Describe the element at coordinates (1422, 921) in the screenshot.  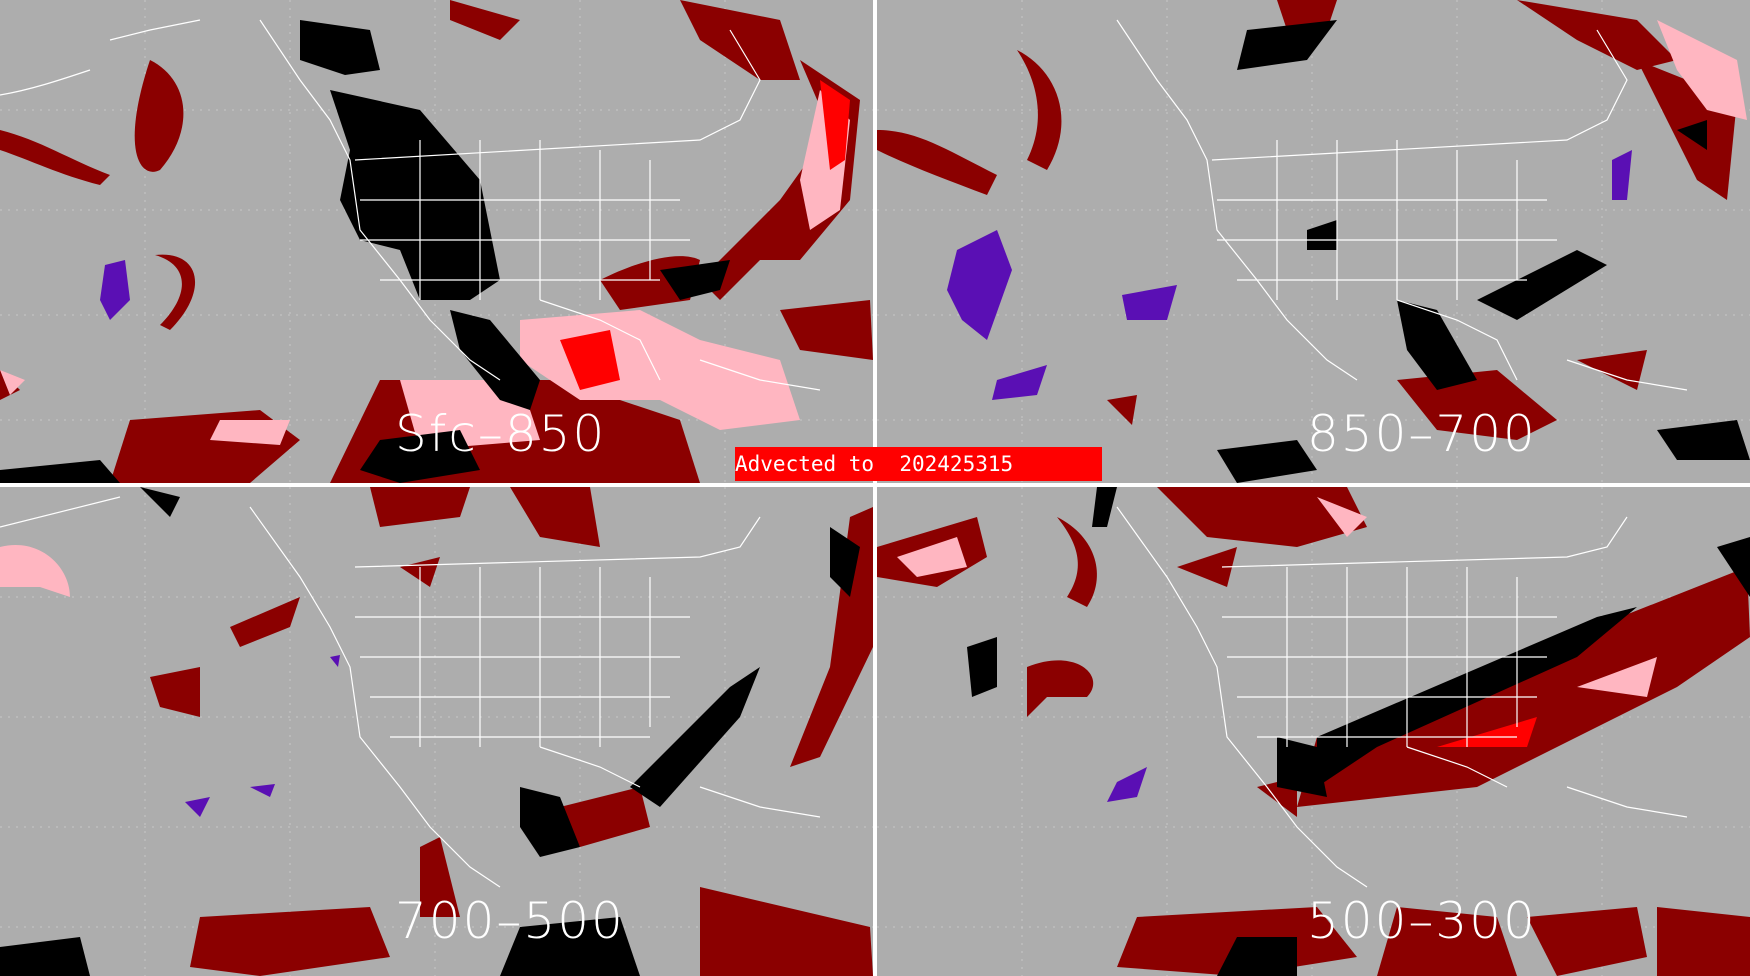
I see `layer-label-500-300: 500–300` at that location.